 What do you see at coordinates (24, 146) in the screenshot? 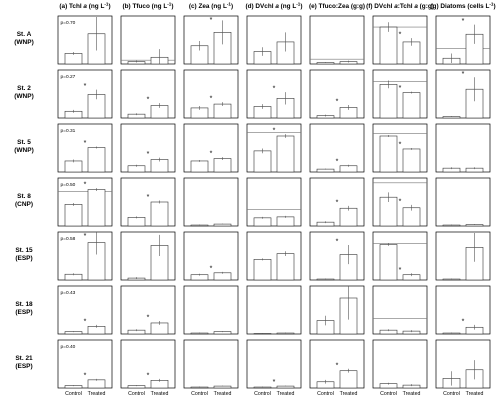
I see `station-label: St. 5 (WNP)` at bounding box center [24, 146].